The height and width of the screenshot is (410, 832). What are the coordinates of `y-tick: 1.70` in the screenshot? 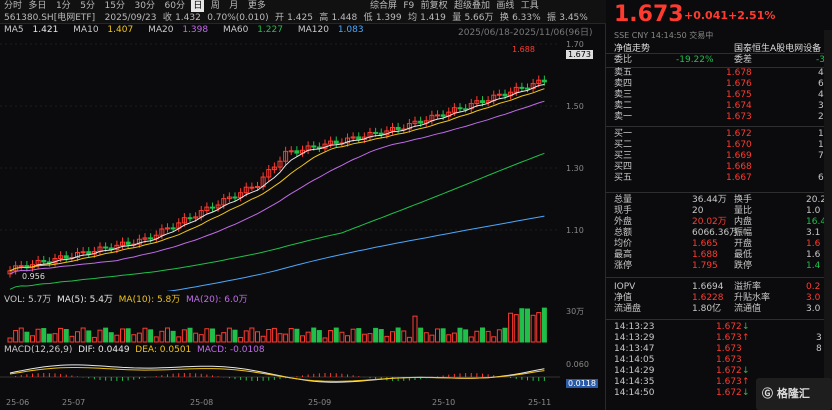 It's located at (575, 44).